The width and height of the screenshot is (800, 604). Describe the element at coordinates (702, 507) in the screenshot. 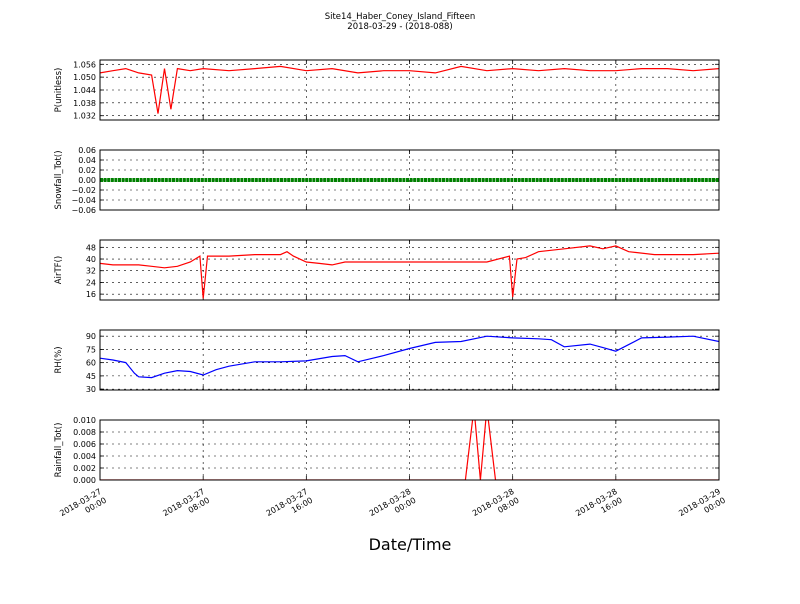

I see `x-tick-label: 2018-03-2900:00` at that location.